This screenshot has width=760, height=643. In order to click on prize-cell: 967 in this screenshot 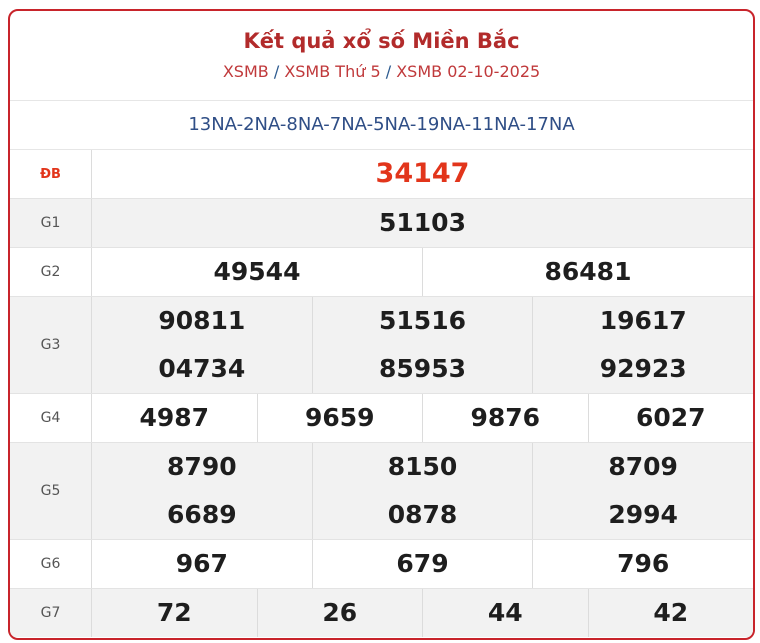, I will do `click(202, 564)`.